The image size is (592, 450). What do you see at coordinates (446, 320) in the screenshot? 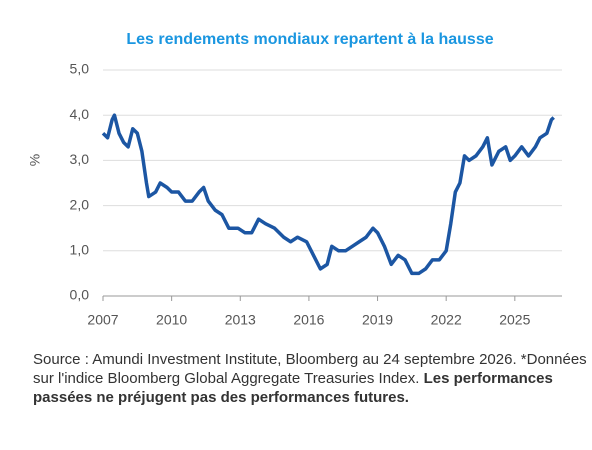
I see `x-tick-label: 2022` at bounding box center [446, 320].